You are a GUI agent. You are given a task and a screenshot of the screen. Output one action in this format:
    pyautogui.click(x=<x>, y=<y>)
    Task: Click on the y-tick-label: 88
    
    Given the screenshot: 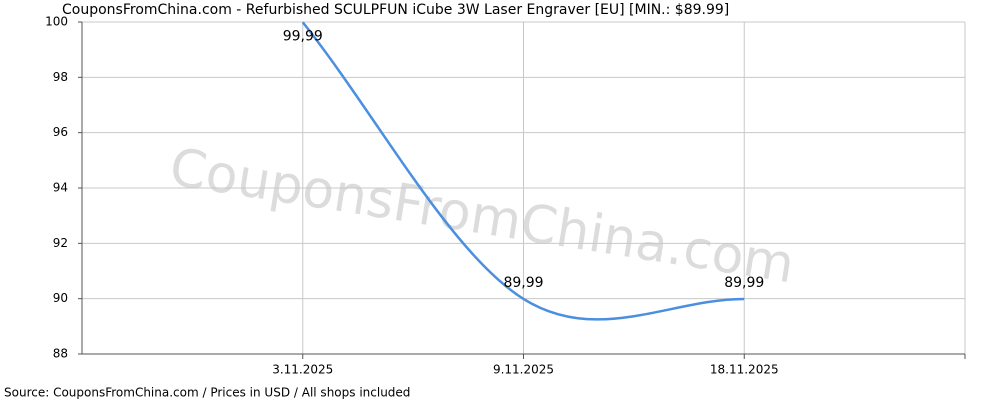 What is the action you would take?
    pyautogui.click(x=60, y=354)
    